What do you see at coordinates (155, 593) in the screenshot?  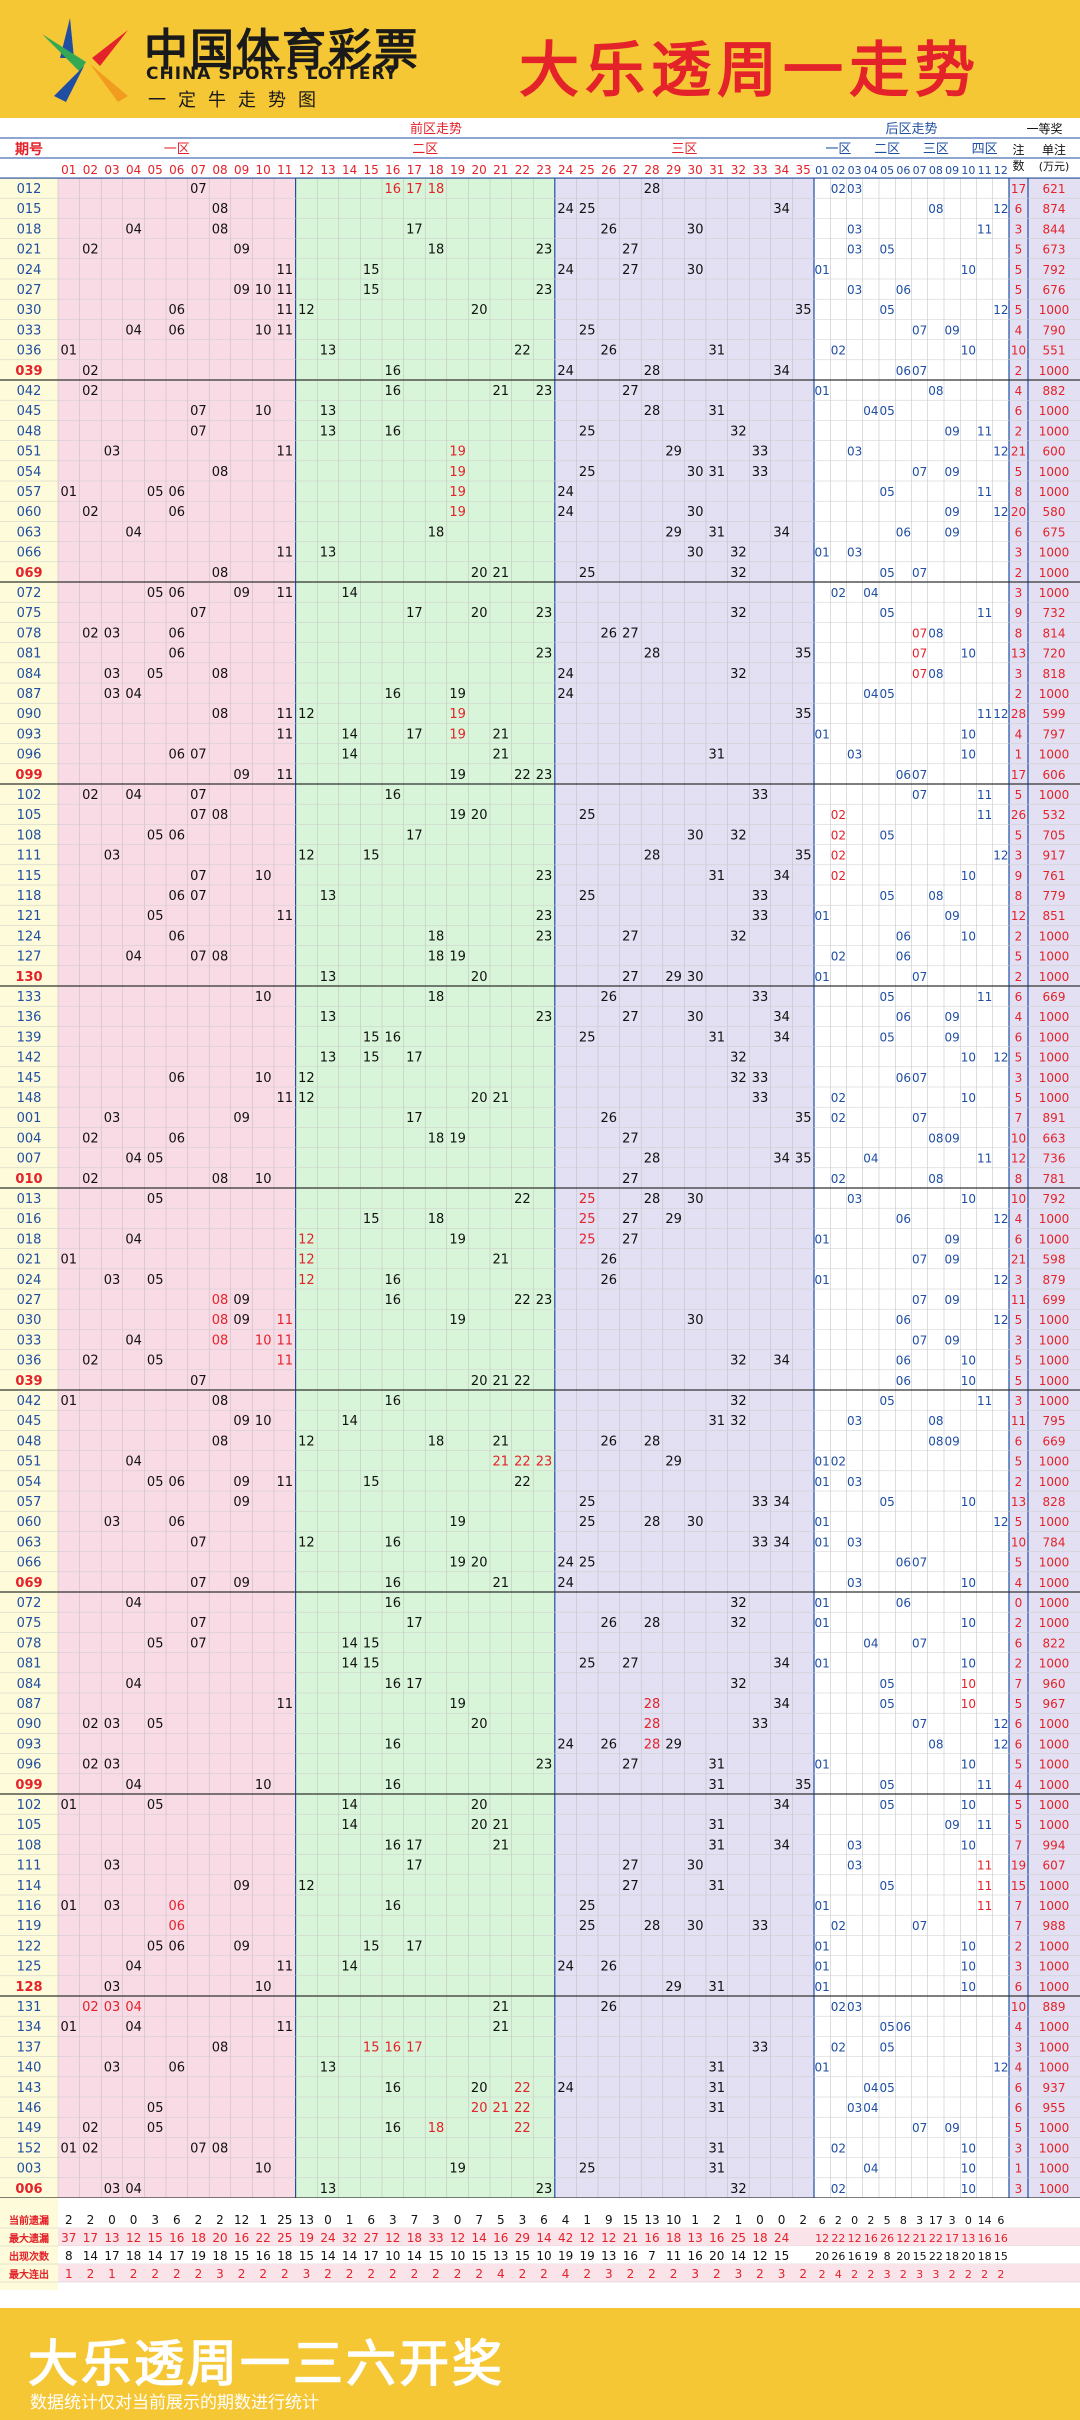 I see `front-ball: 05` at bounding box center [155, 593].